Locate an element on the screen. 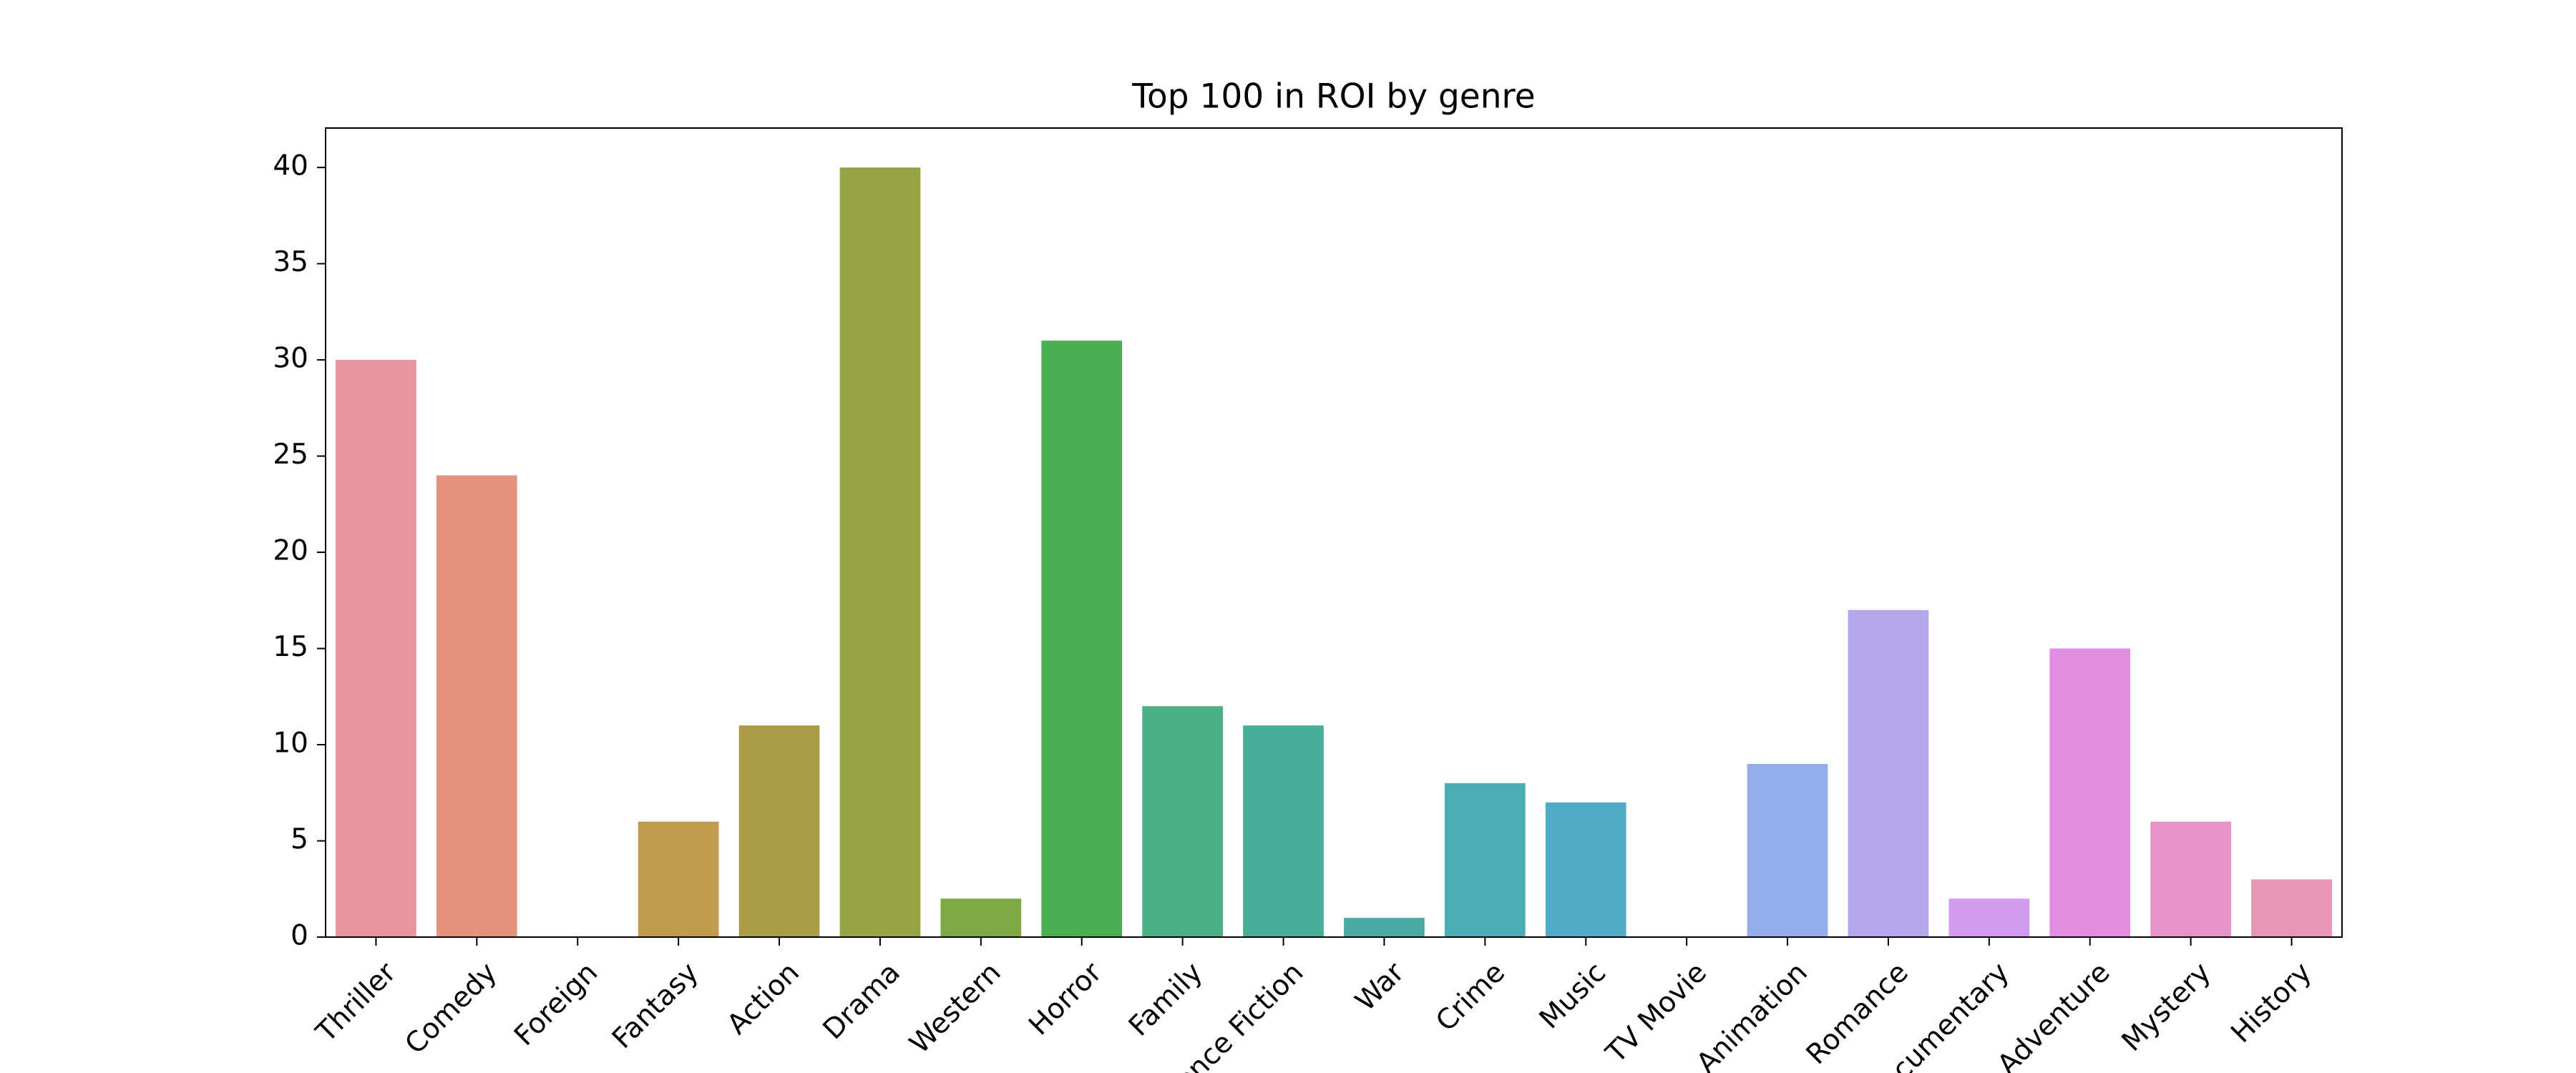 The image size is (2576, 1073). y-tick-label: 35 is located at coordinates (290, 262).